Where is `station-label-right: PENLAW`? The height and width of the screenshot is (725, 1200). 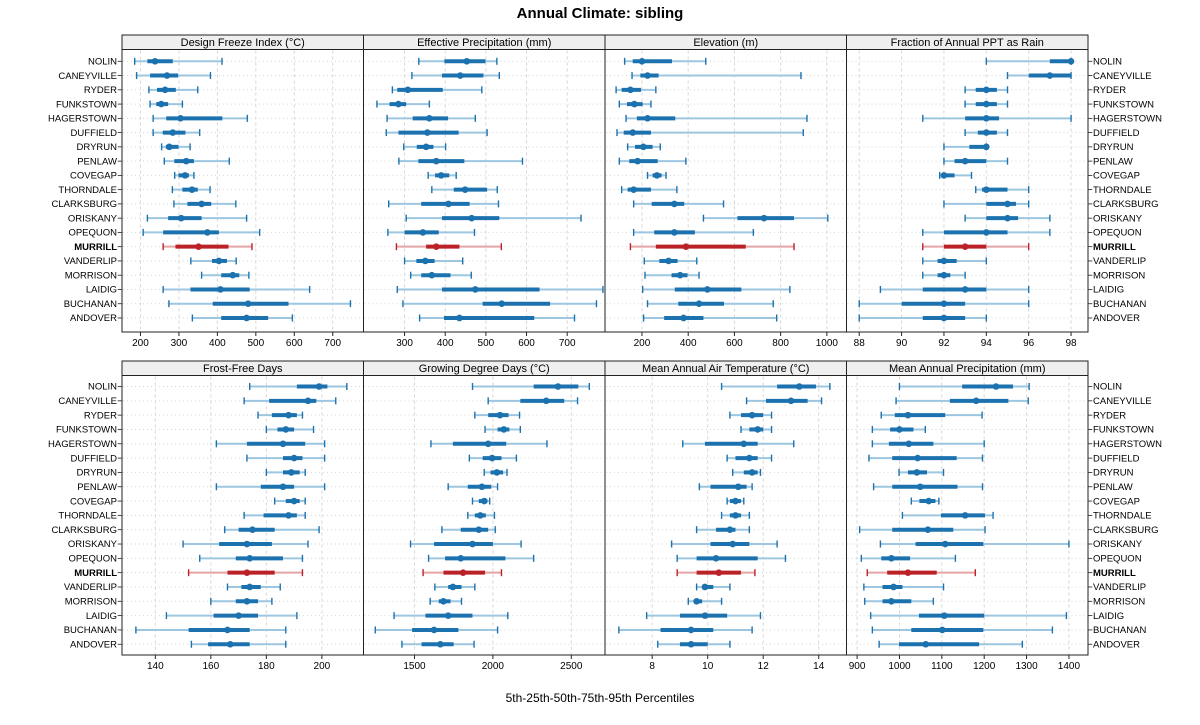 station-label-right: PENLAW is located at coordinates (1113, 161).